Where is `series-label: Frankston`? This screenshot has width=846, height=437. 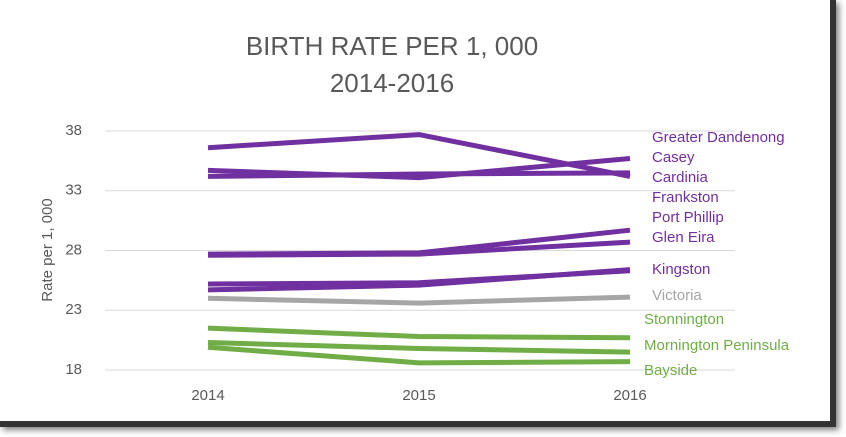
series-label: Frankston is located at coordinates (685, 197).